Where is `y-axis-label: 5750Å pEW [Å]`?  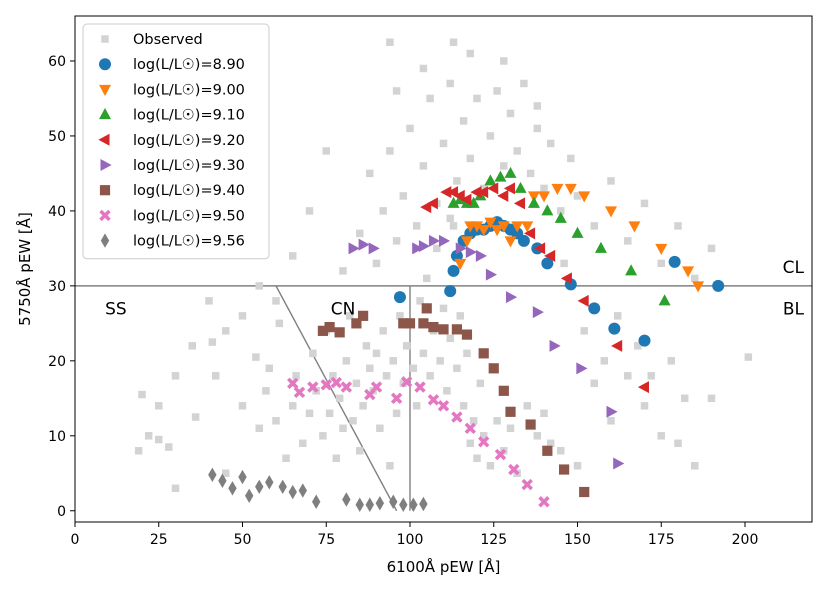 y-axis-label: 5750Å pEW [Å] is located at coordinates (24, 269).